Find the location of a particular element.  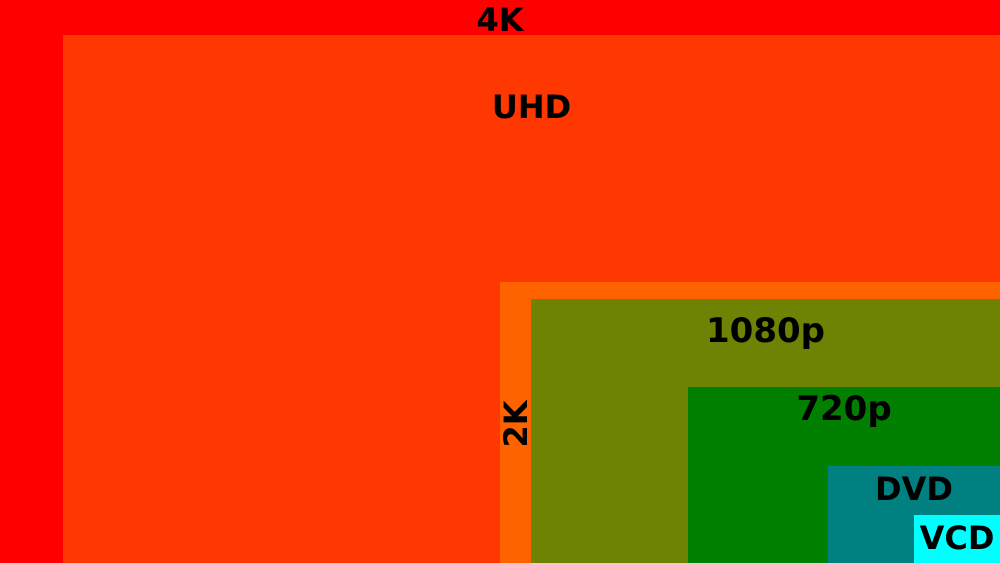

label-1080p: 1080p is located at coordinates (765, 331).